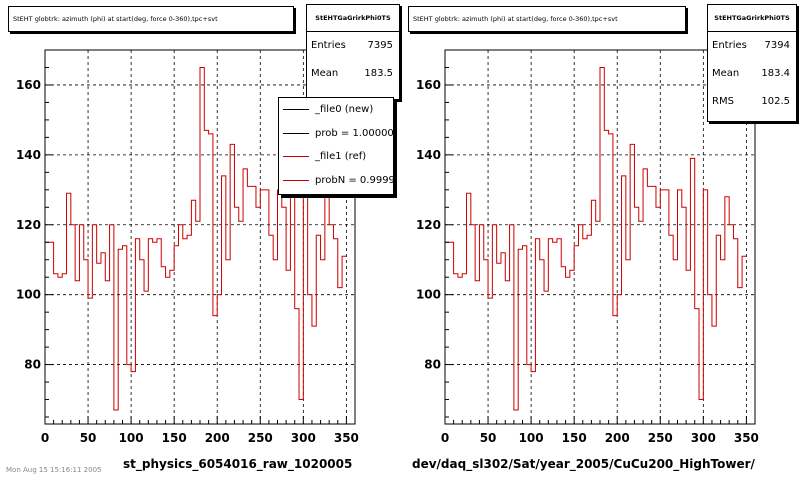 This screenshot has height=480, width=800. What do you see at coordinates (353, 46) in the screenshot?
I see `left-stats-entries-row: Entries 7395` at bounding box center [353, 46].